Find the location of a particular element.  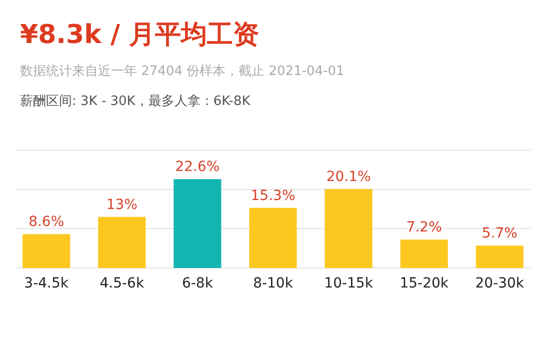

text: 薪酬区间: 3K - 30K，最多人拿：6K-8K is located at coordinates (136, 101).